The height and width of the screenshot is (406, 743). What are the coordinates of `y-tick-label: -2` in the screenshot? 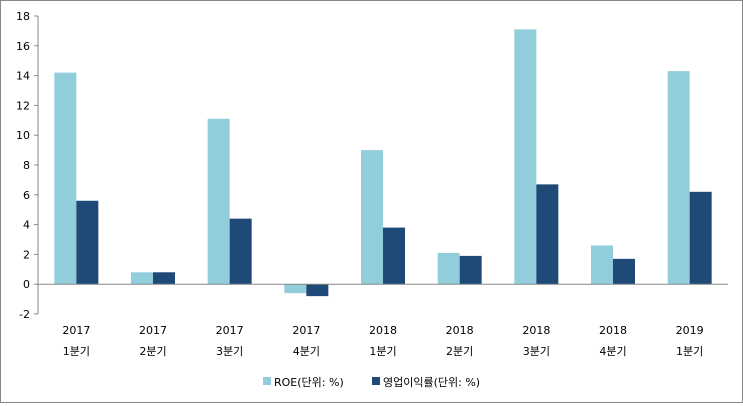 It's located at (24, 314).